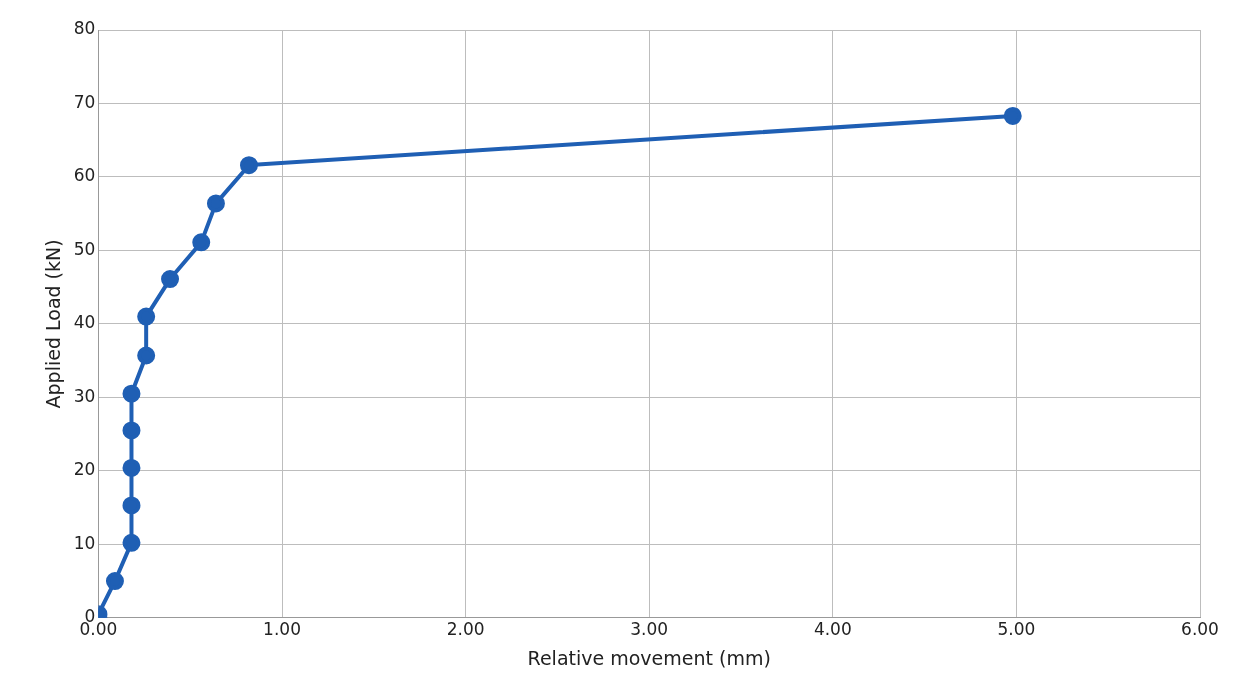  What do you see at coordinates (84, 542) in the screenshot?
I see `y-tick-label: 10` at bounding box center [84, 542].